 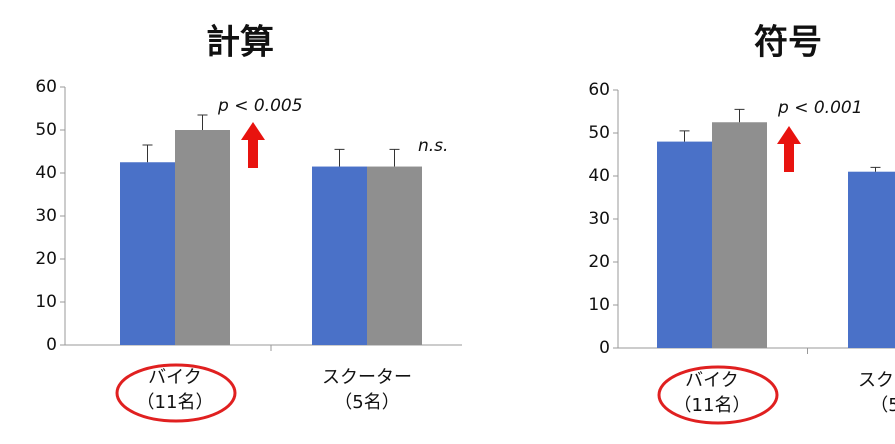 What do you see at coordinates (240, 43) in the screenshot?
I see `chart-title: 計算` at bounding box center [240, 43].